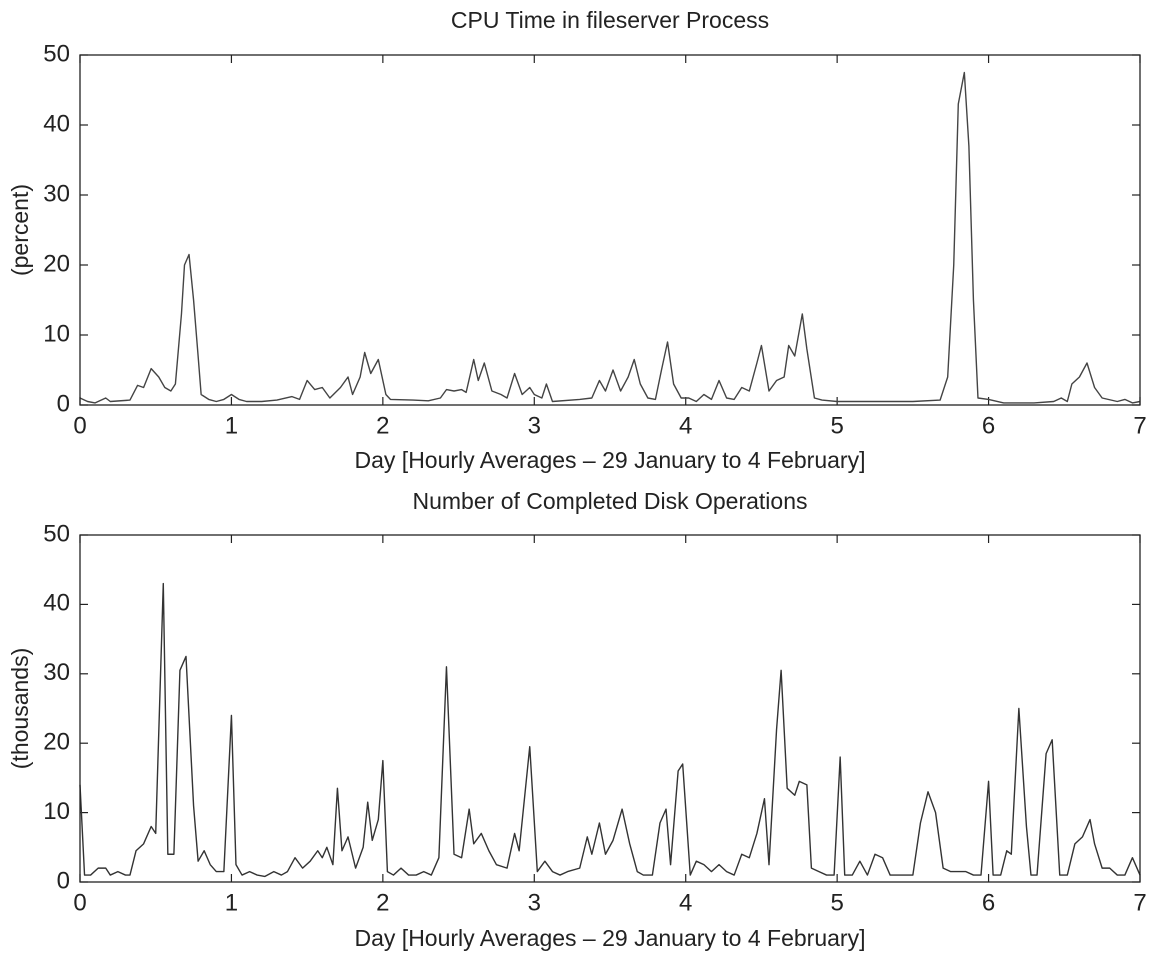 The width and height of the screenshot is (1159, 956). I want to click on chart-title: Number of Completed Disk Operations, so click(610, 501).